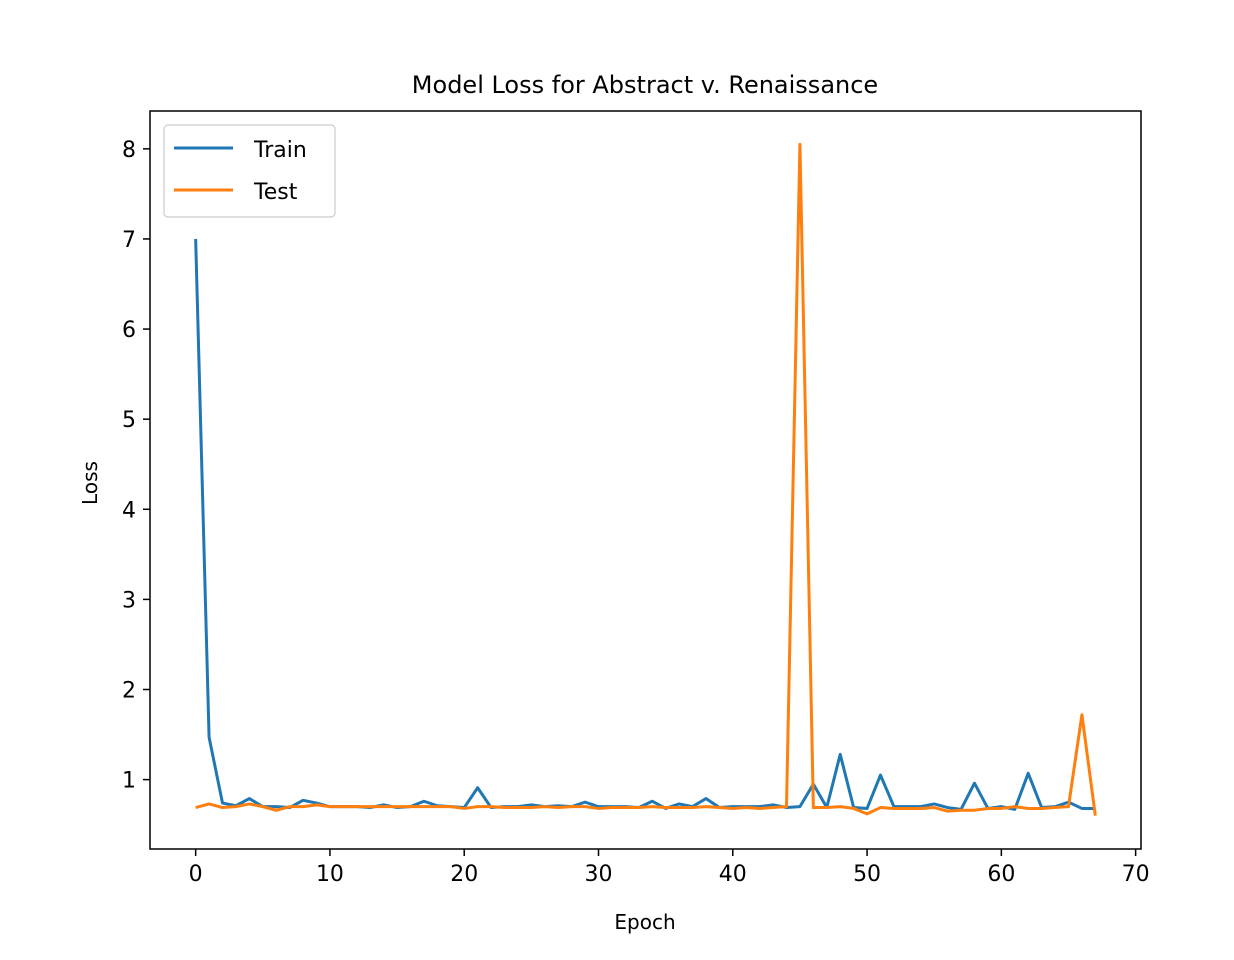  What do you see at coordinates (129, 420) in the screenshot?
I see `y-tick-label: 5` at bounding box center [129, 420].